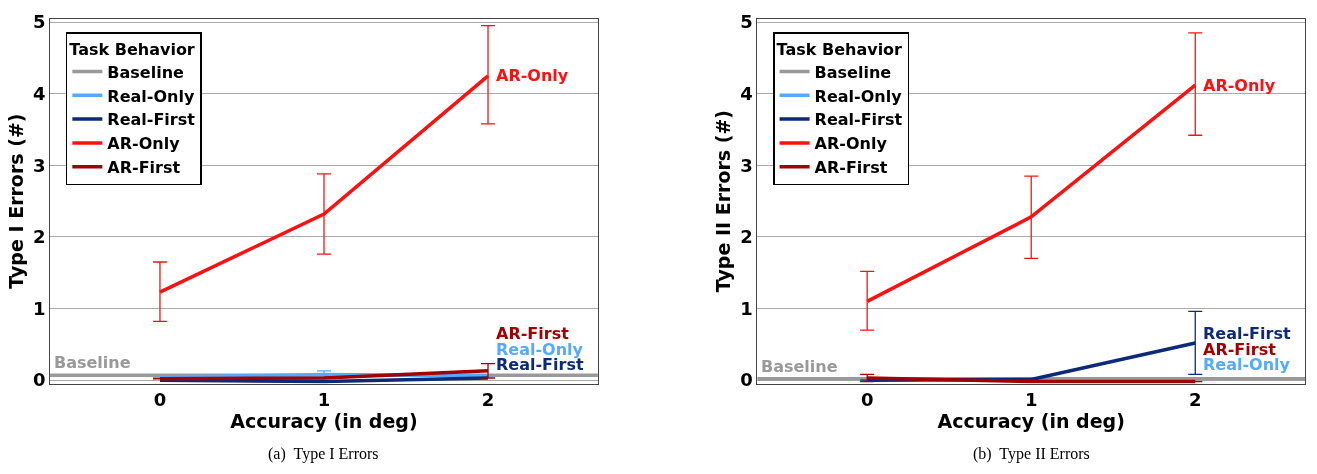 The width and height of the screenshot is (1317, 474). Describe the element at coordinates (15, 201) in the screenshot. I see `y-axis-title: Type I Errors (#)` at that location.